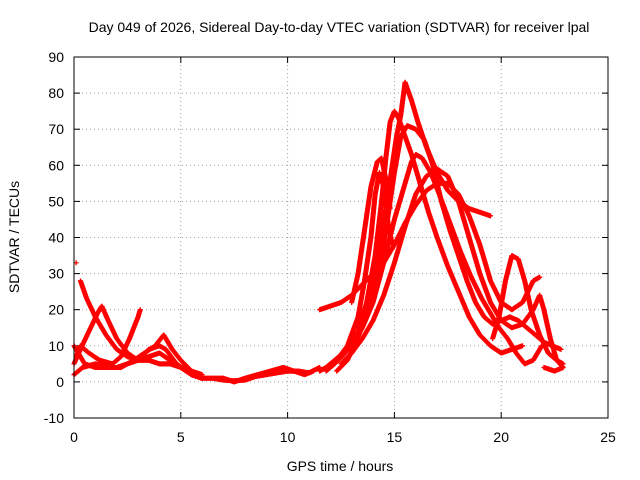 The height and width of the screenshot is (480, 640). What do you see at coordinates (288, 437) in the screenshot?
I see `x-tick-label: 10` at bounding box center [288, 437].